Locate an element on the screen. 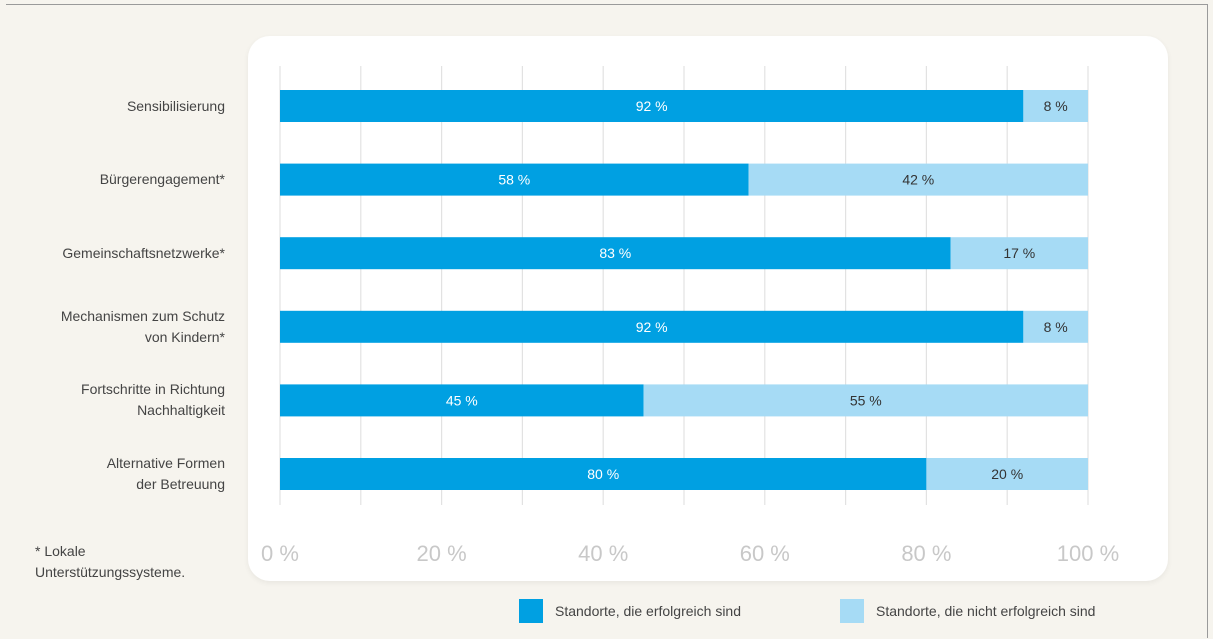  x-tick-label: 40 % is located at coordinates (603, 553).